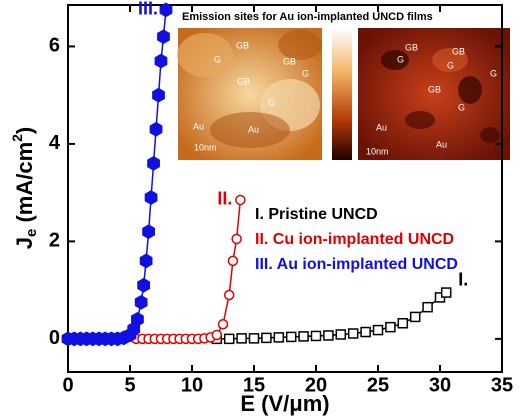 The width and height of the screenshot is (520, 420). I want to click on y-label-part: e, so click(31, 233).